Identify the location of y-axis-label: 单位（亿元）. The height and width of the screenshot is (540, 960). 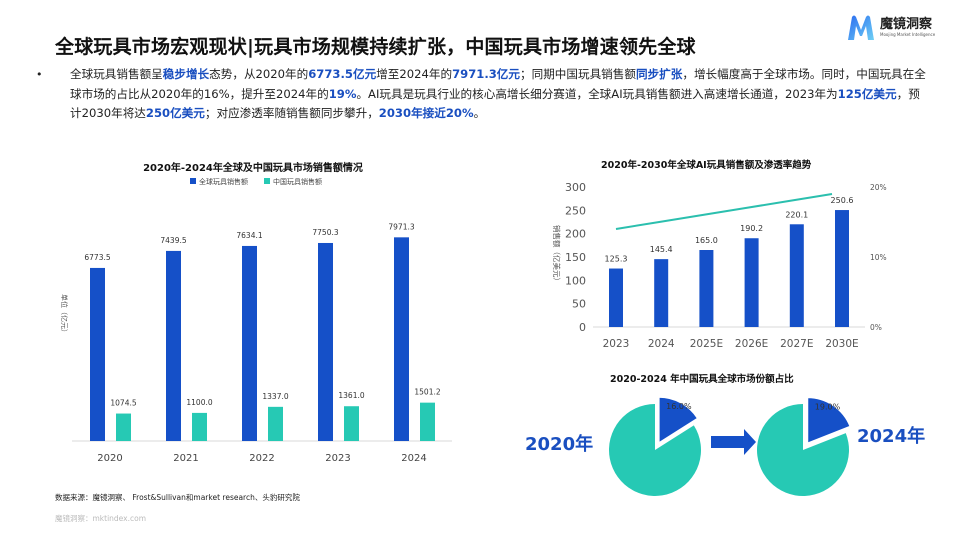
(64, 315).